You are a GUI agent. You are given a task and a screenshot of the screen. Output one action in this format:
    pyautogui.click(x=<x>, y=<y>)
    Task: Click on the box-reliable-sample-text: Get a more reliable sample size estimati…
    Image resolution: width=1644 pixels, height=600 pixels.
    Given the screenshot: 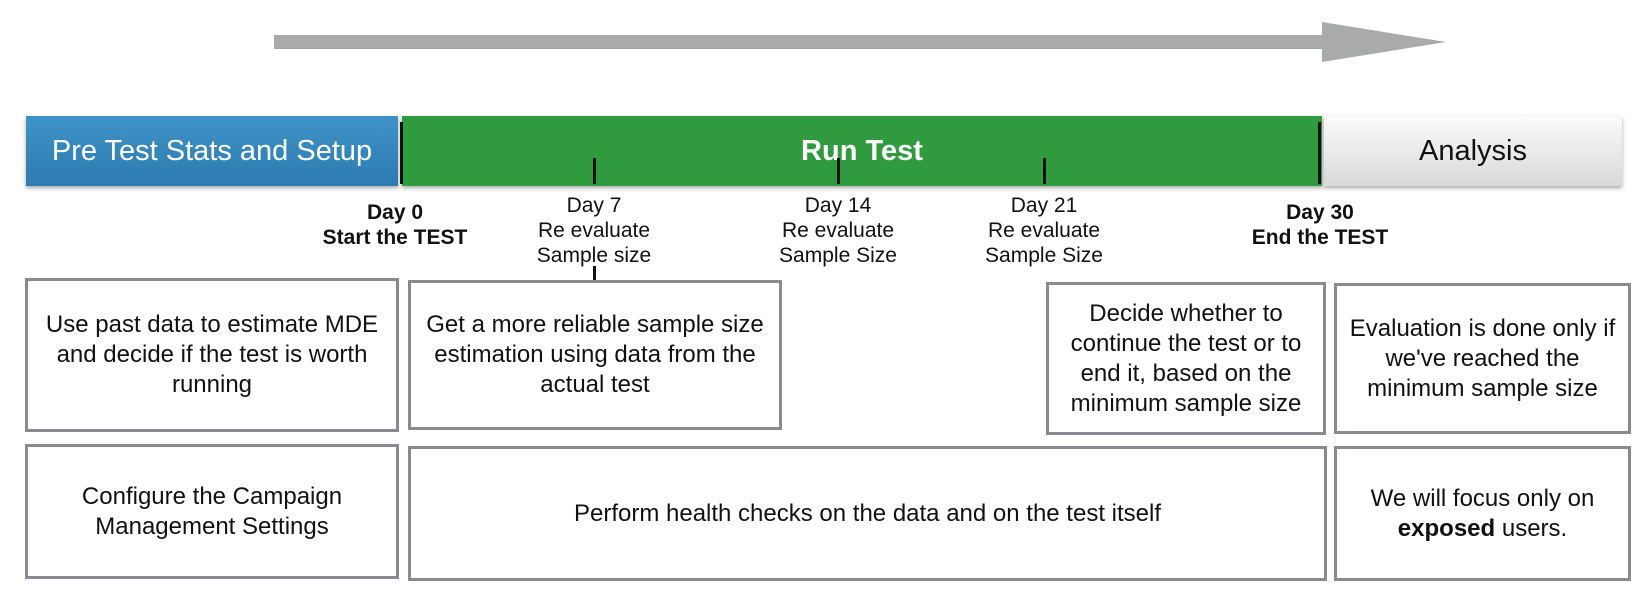 What is the action you would take?
    pyautogui.click(x=595, y=354)
    